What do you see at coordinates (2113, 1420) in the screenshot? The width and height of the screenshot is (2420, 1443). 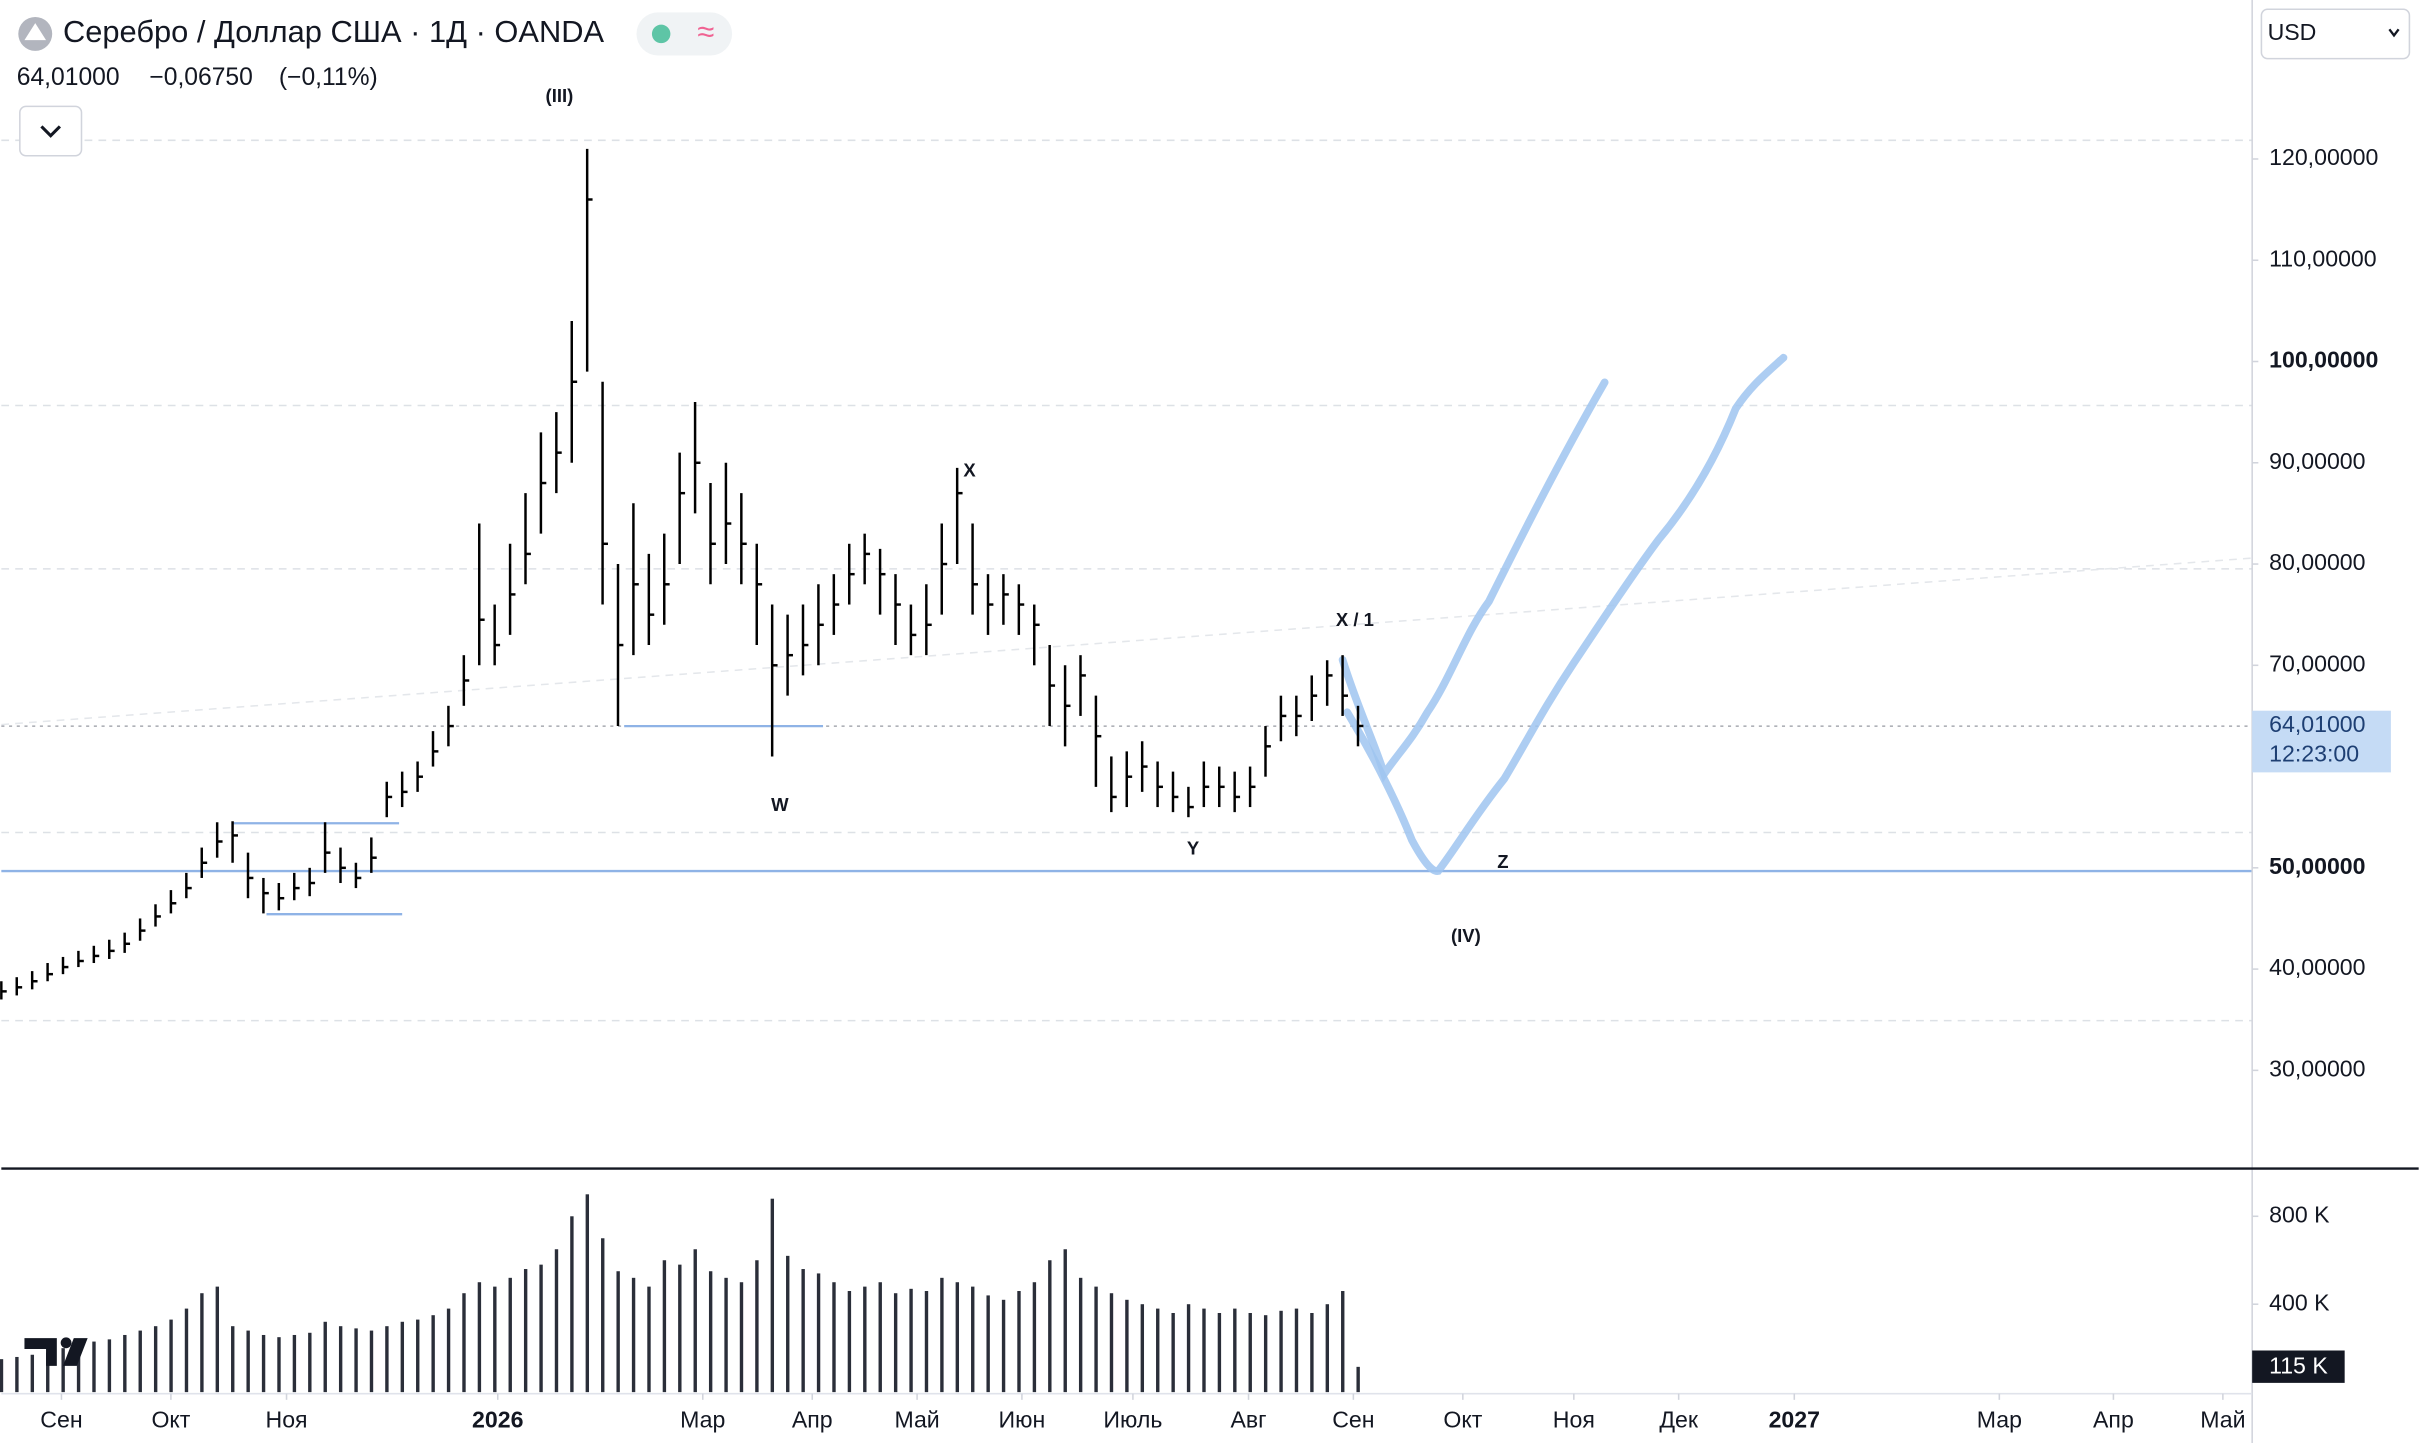 I see `x-tick-label: Апр` at bounding box center [2113, 1420].